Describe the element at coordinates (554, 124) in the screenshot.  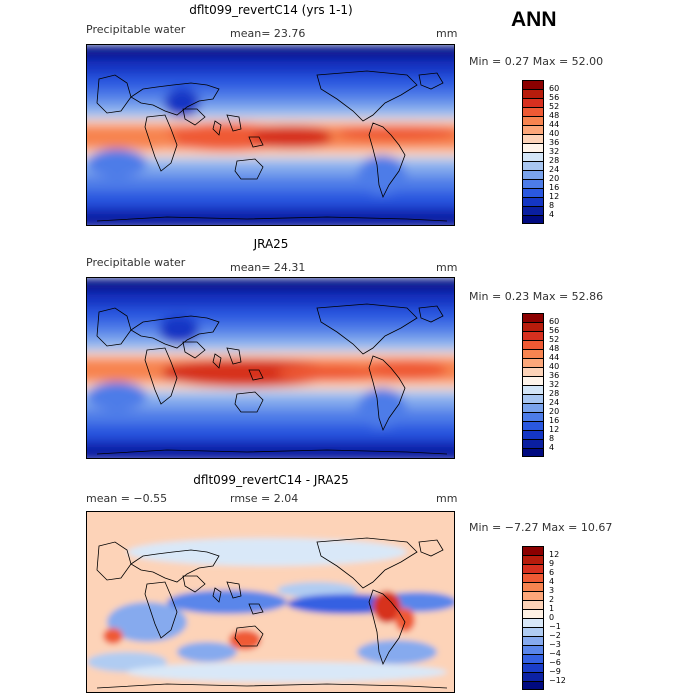
I see `colorbar-level-label: 44` at that location.